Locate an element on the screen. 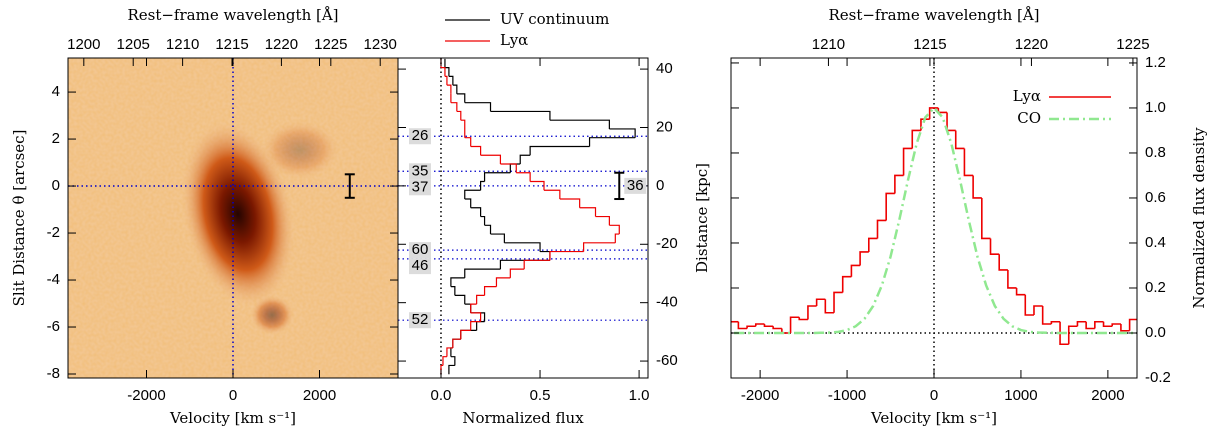 This screenshot has height=430, width=1215. error-bar is located at coordinates (349, 186).